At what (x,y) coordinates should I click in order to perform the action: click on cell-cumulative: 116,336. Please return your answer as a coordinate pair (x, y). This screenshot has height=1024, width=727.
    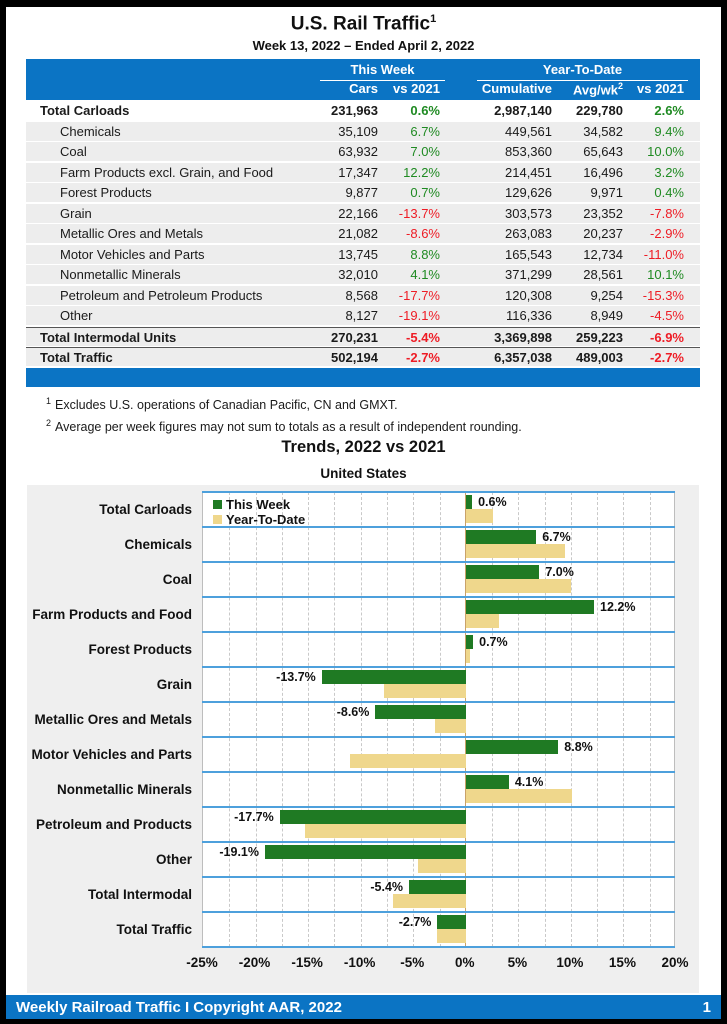
    Looking at the image, I should click on (528, 315).